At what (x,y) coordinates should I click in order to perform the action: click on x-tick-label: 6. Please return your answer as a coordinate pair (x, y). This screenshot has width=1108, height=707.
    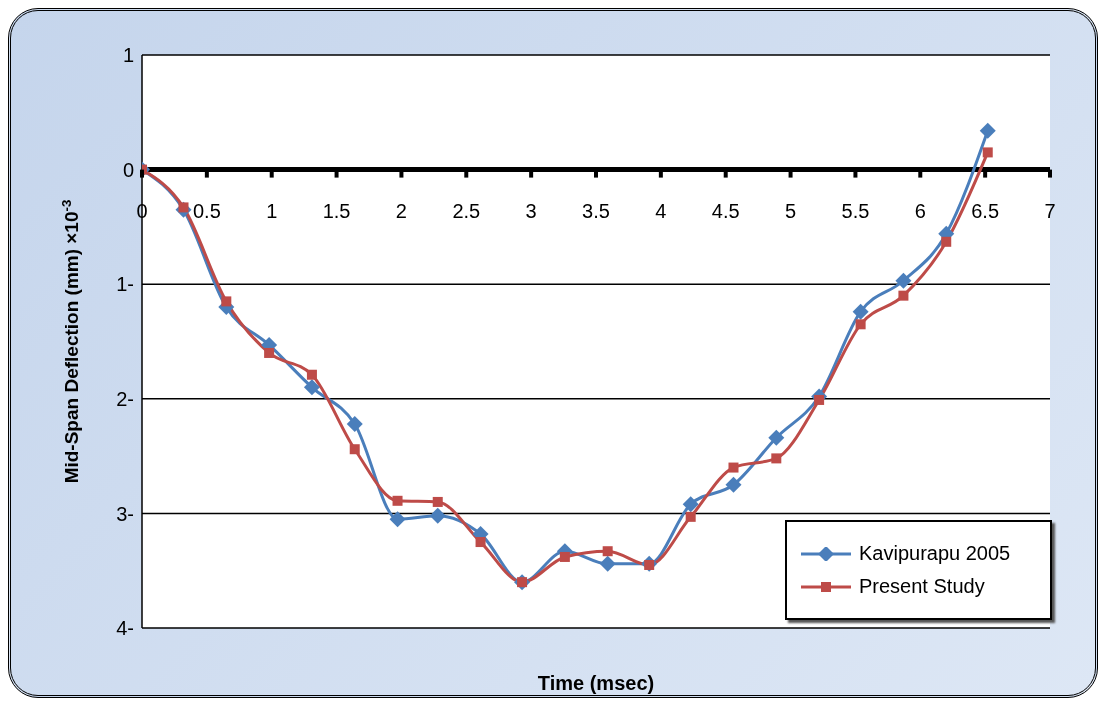
    Looking at the image, I should click on (920, 210).